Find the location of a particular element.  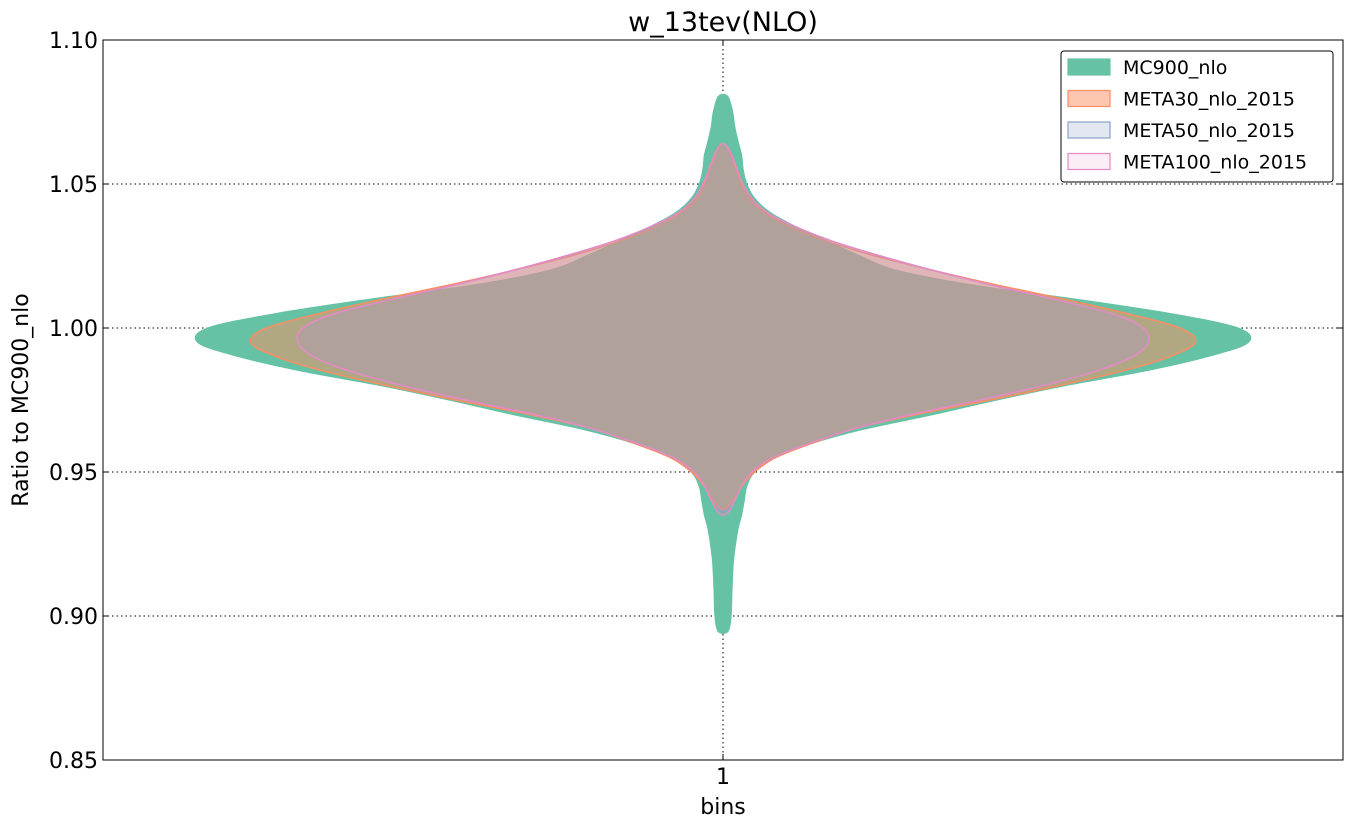

x-axis-label: bins is located at coordinates (722, 807).